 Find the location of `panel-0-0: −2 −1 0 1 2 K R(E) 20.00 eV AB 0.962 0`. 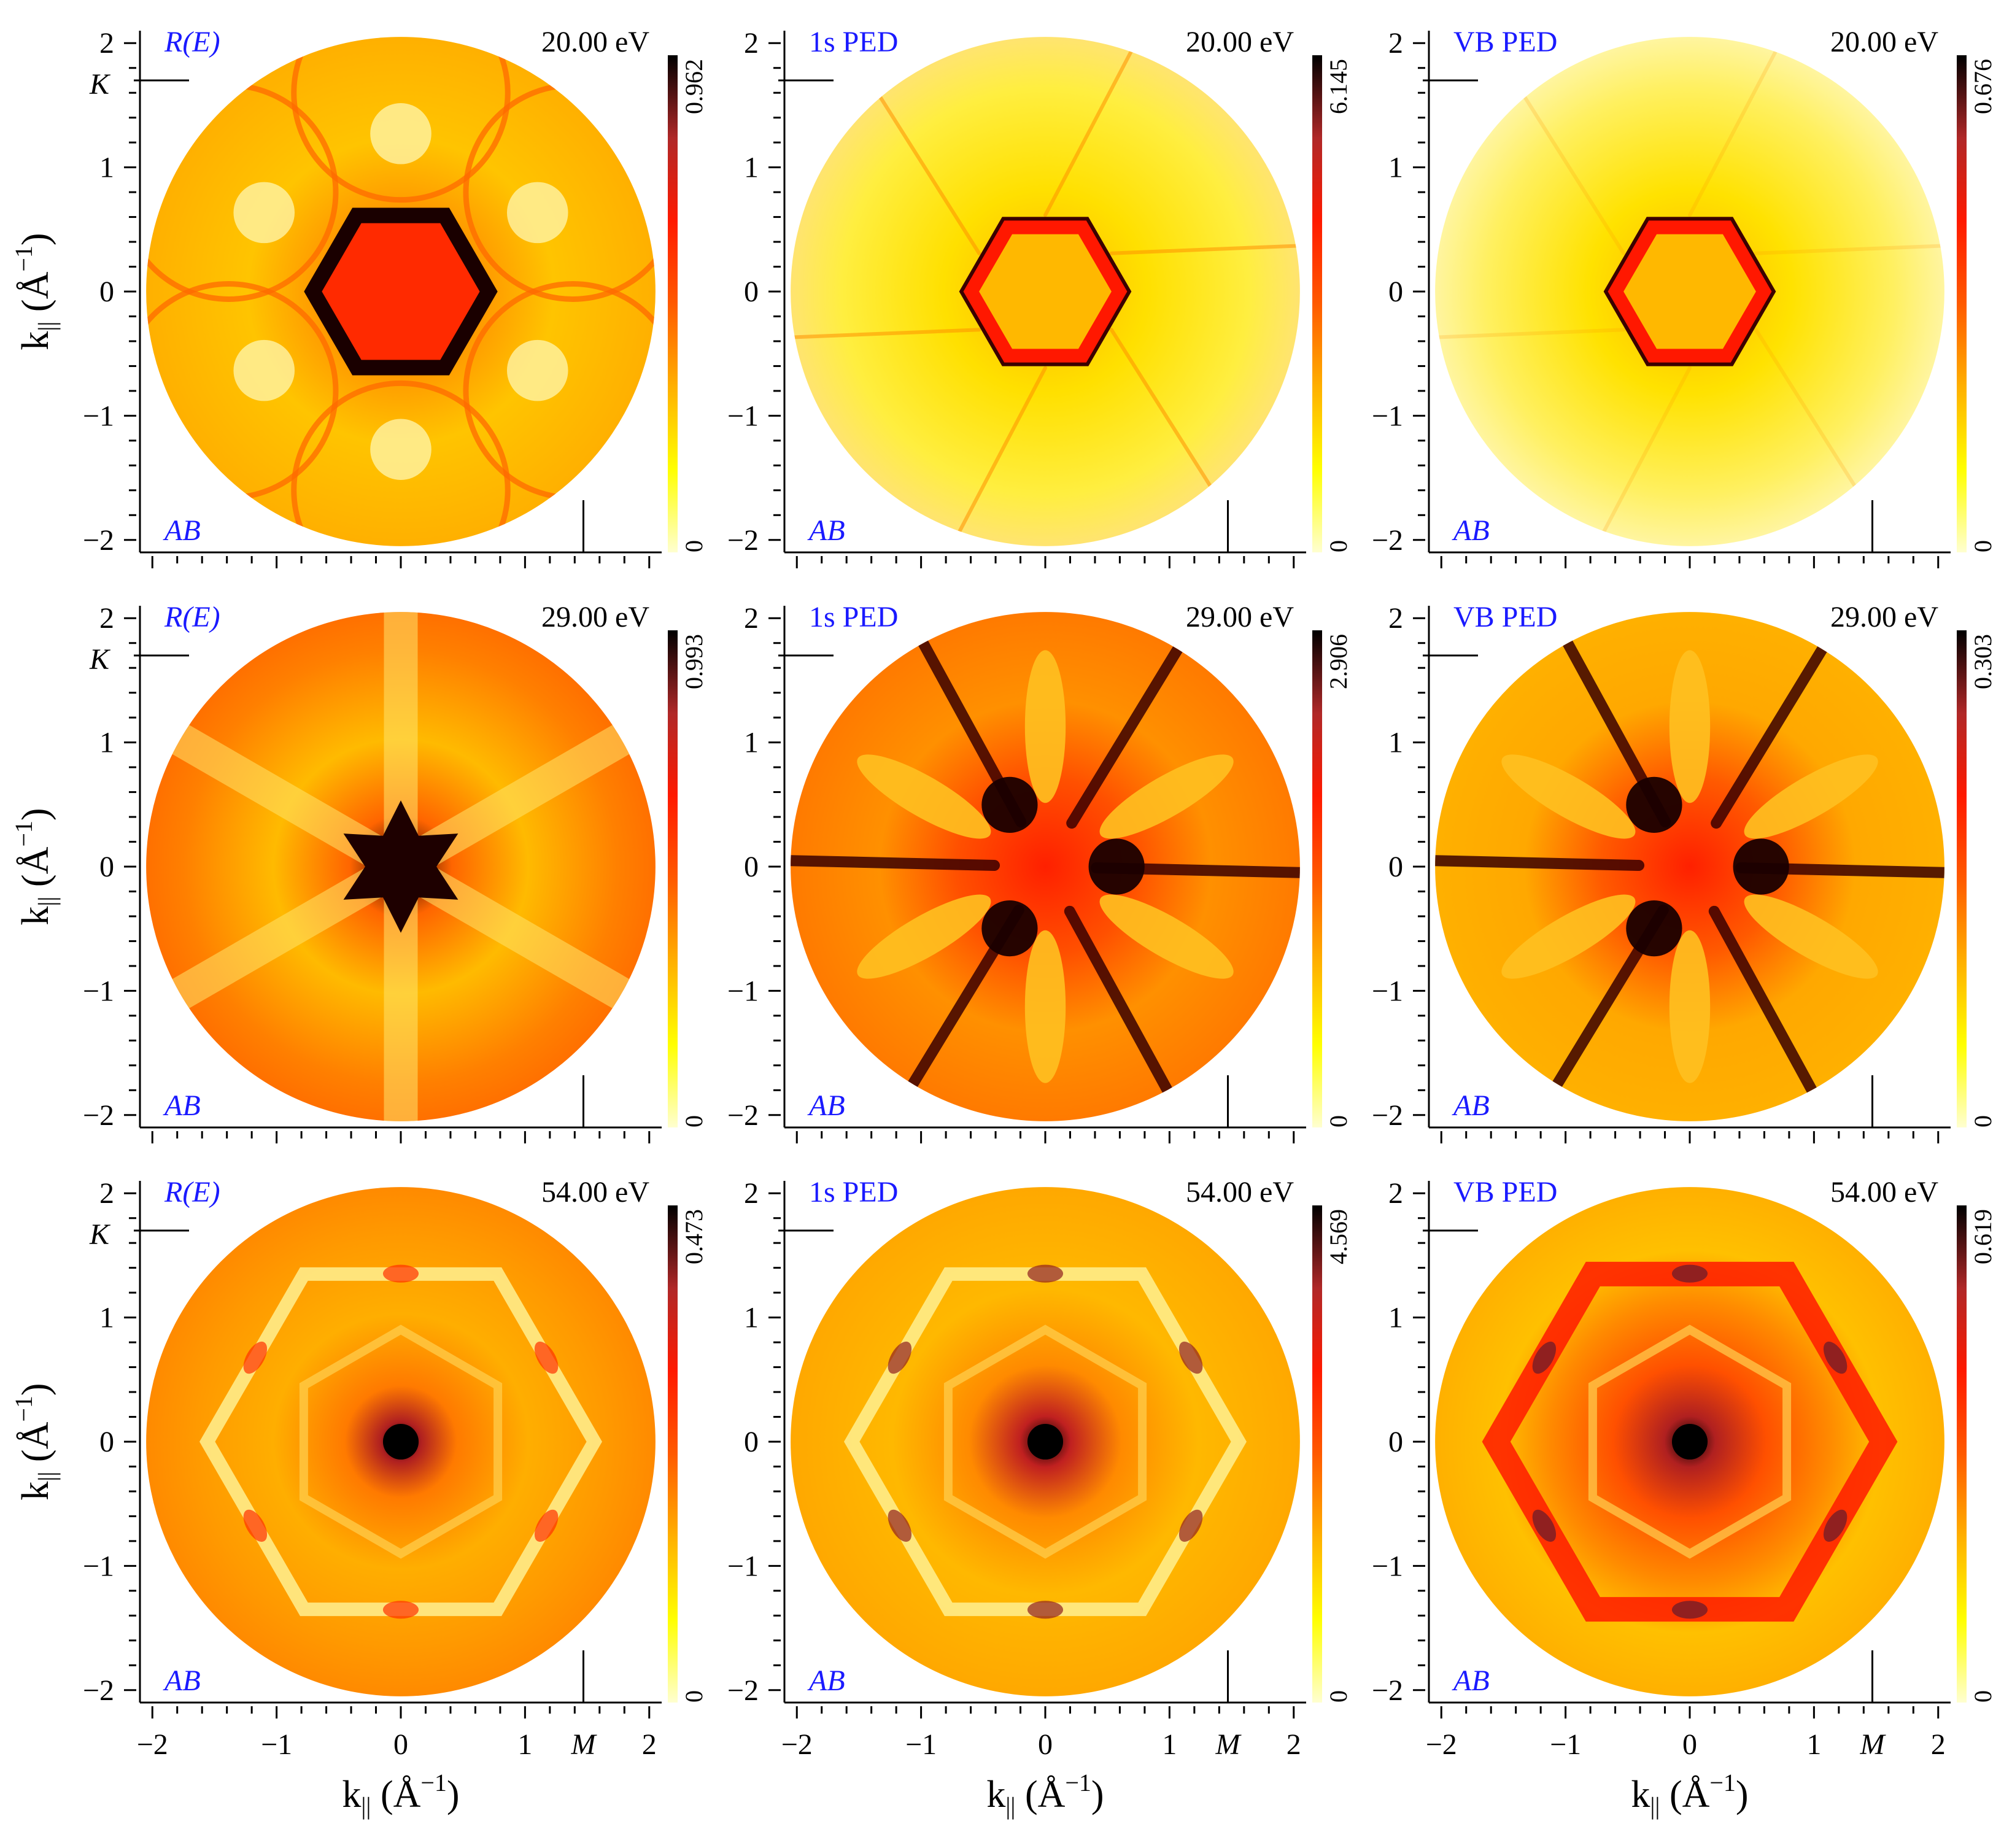

panel-0-0: −2 −1 0 1 2 K R(E) 20.00 eV AB 0.962 0 is located at coordinates (395, 297).